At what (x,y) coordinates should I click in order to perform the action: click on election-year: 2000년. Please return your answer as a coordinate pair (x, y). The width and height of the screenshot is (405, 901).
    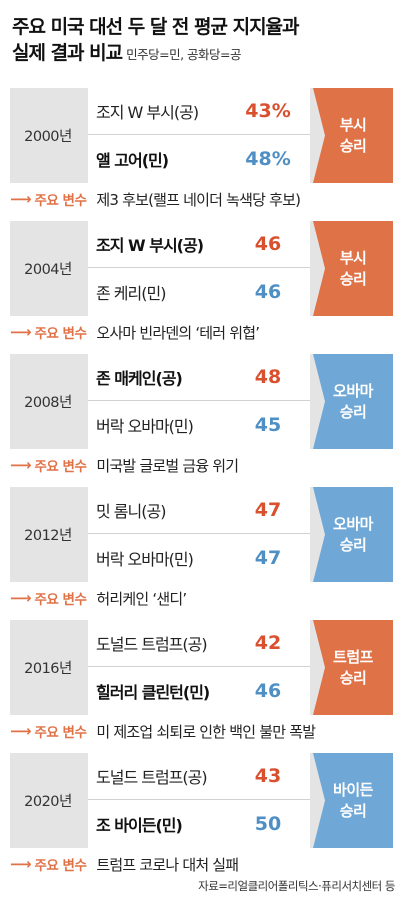
    Looking at the image, I should click on (48, 137).